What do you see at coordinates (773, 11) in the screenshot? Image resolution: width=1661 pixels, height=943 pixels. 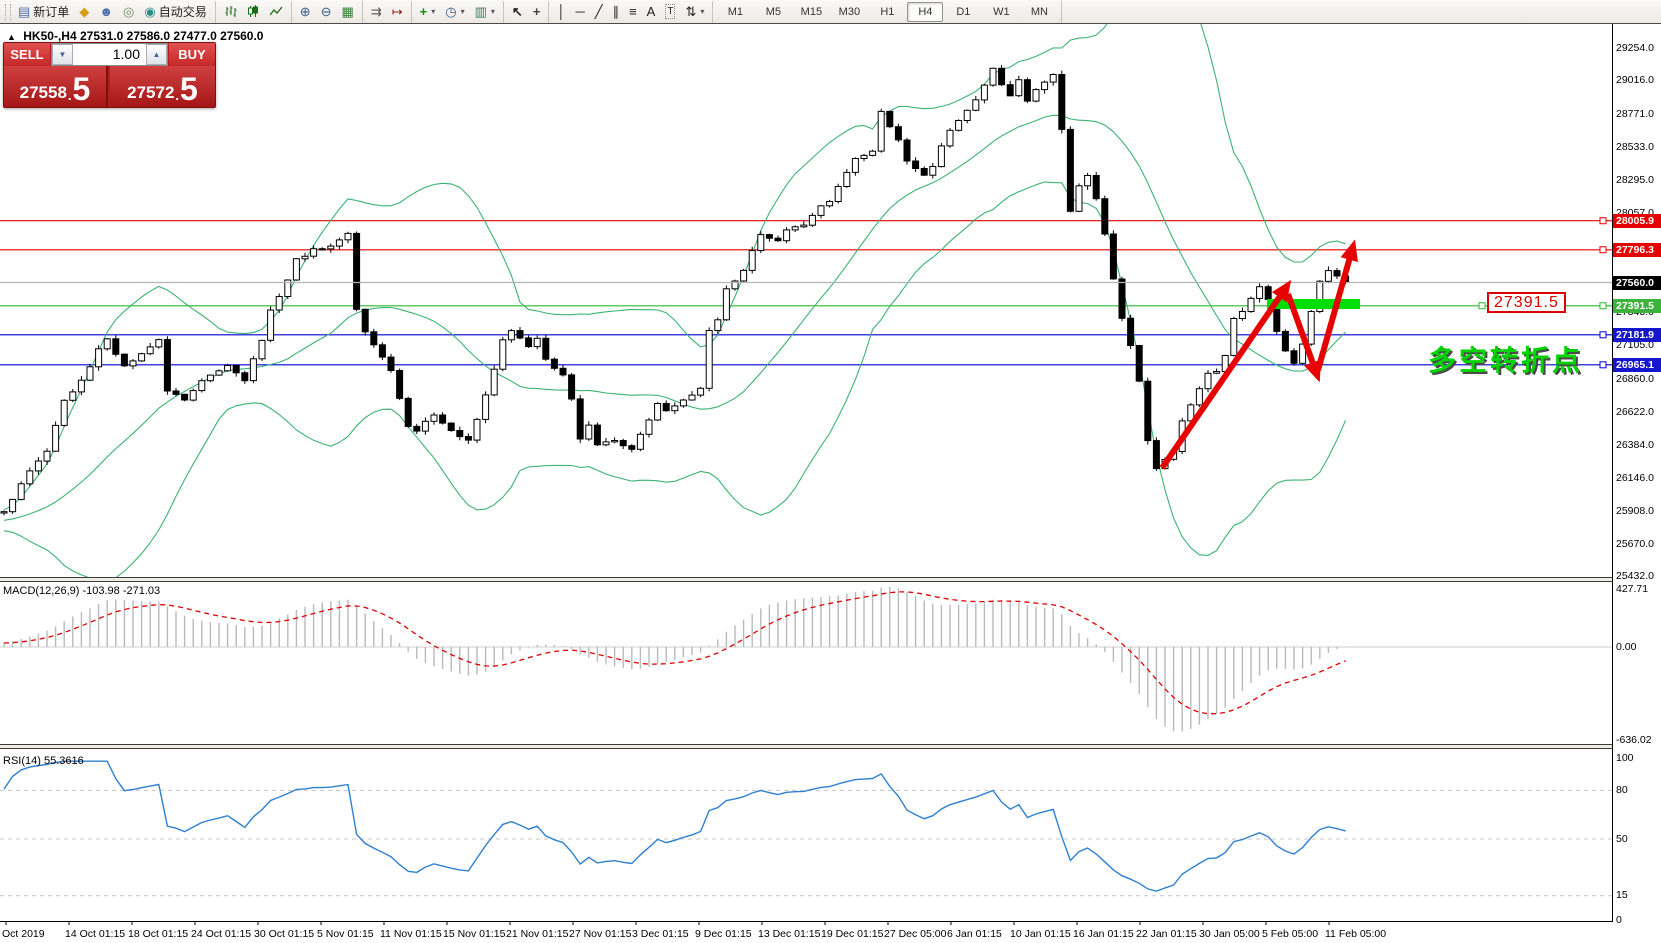 I see `timeframe-button-m5: M5` at bounding box center [773, 11].